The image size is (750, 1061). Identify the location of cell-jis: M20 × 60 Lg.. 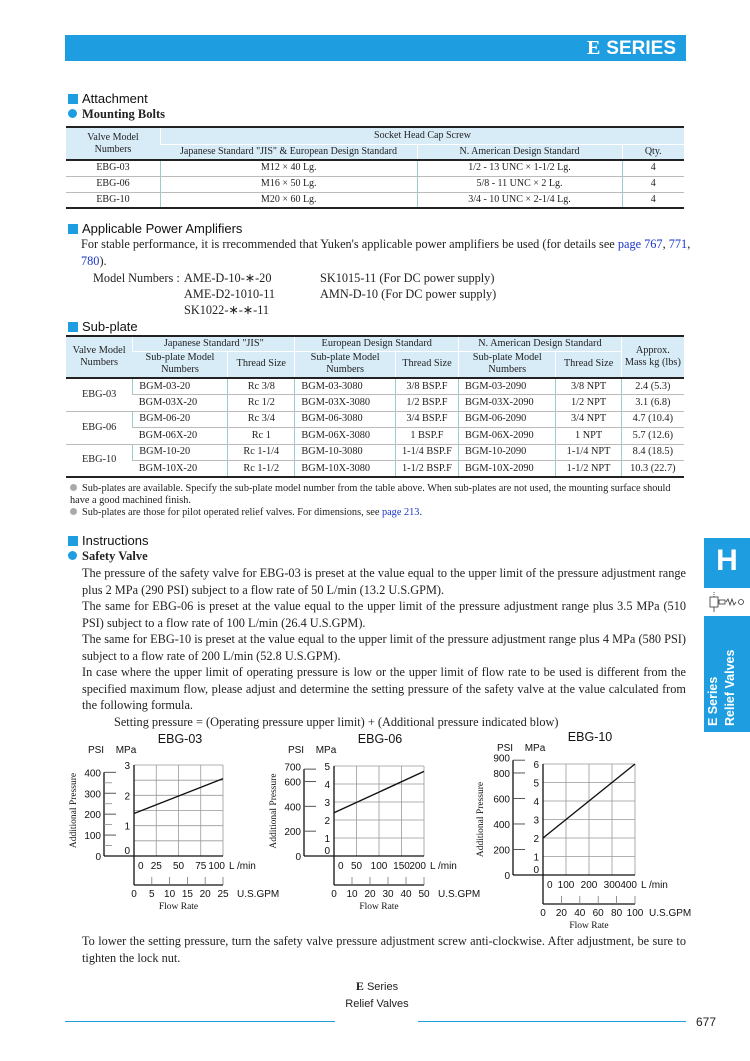
(288, 200).